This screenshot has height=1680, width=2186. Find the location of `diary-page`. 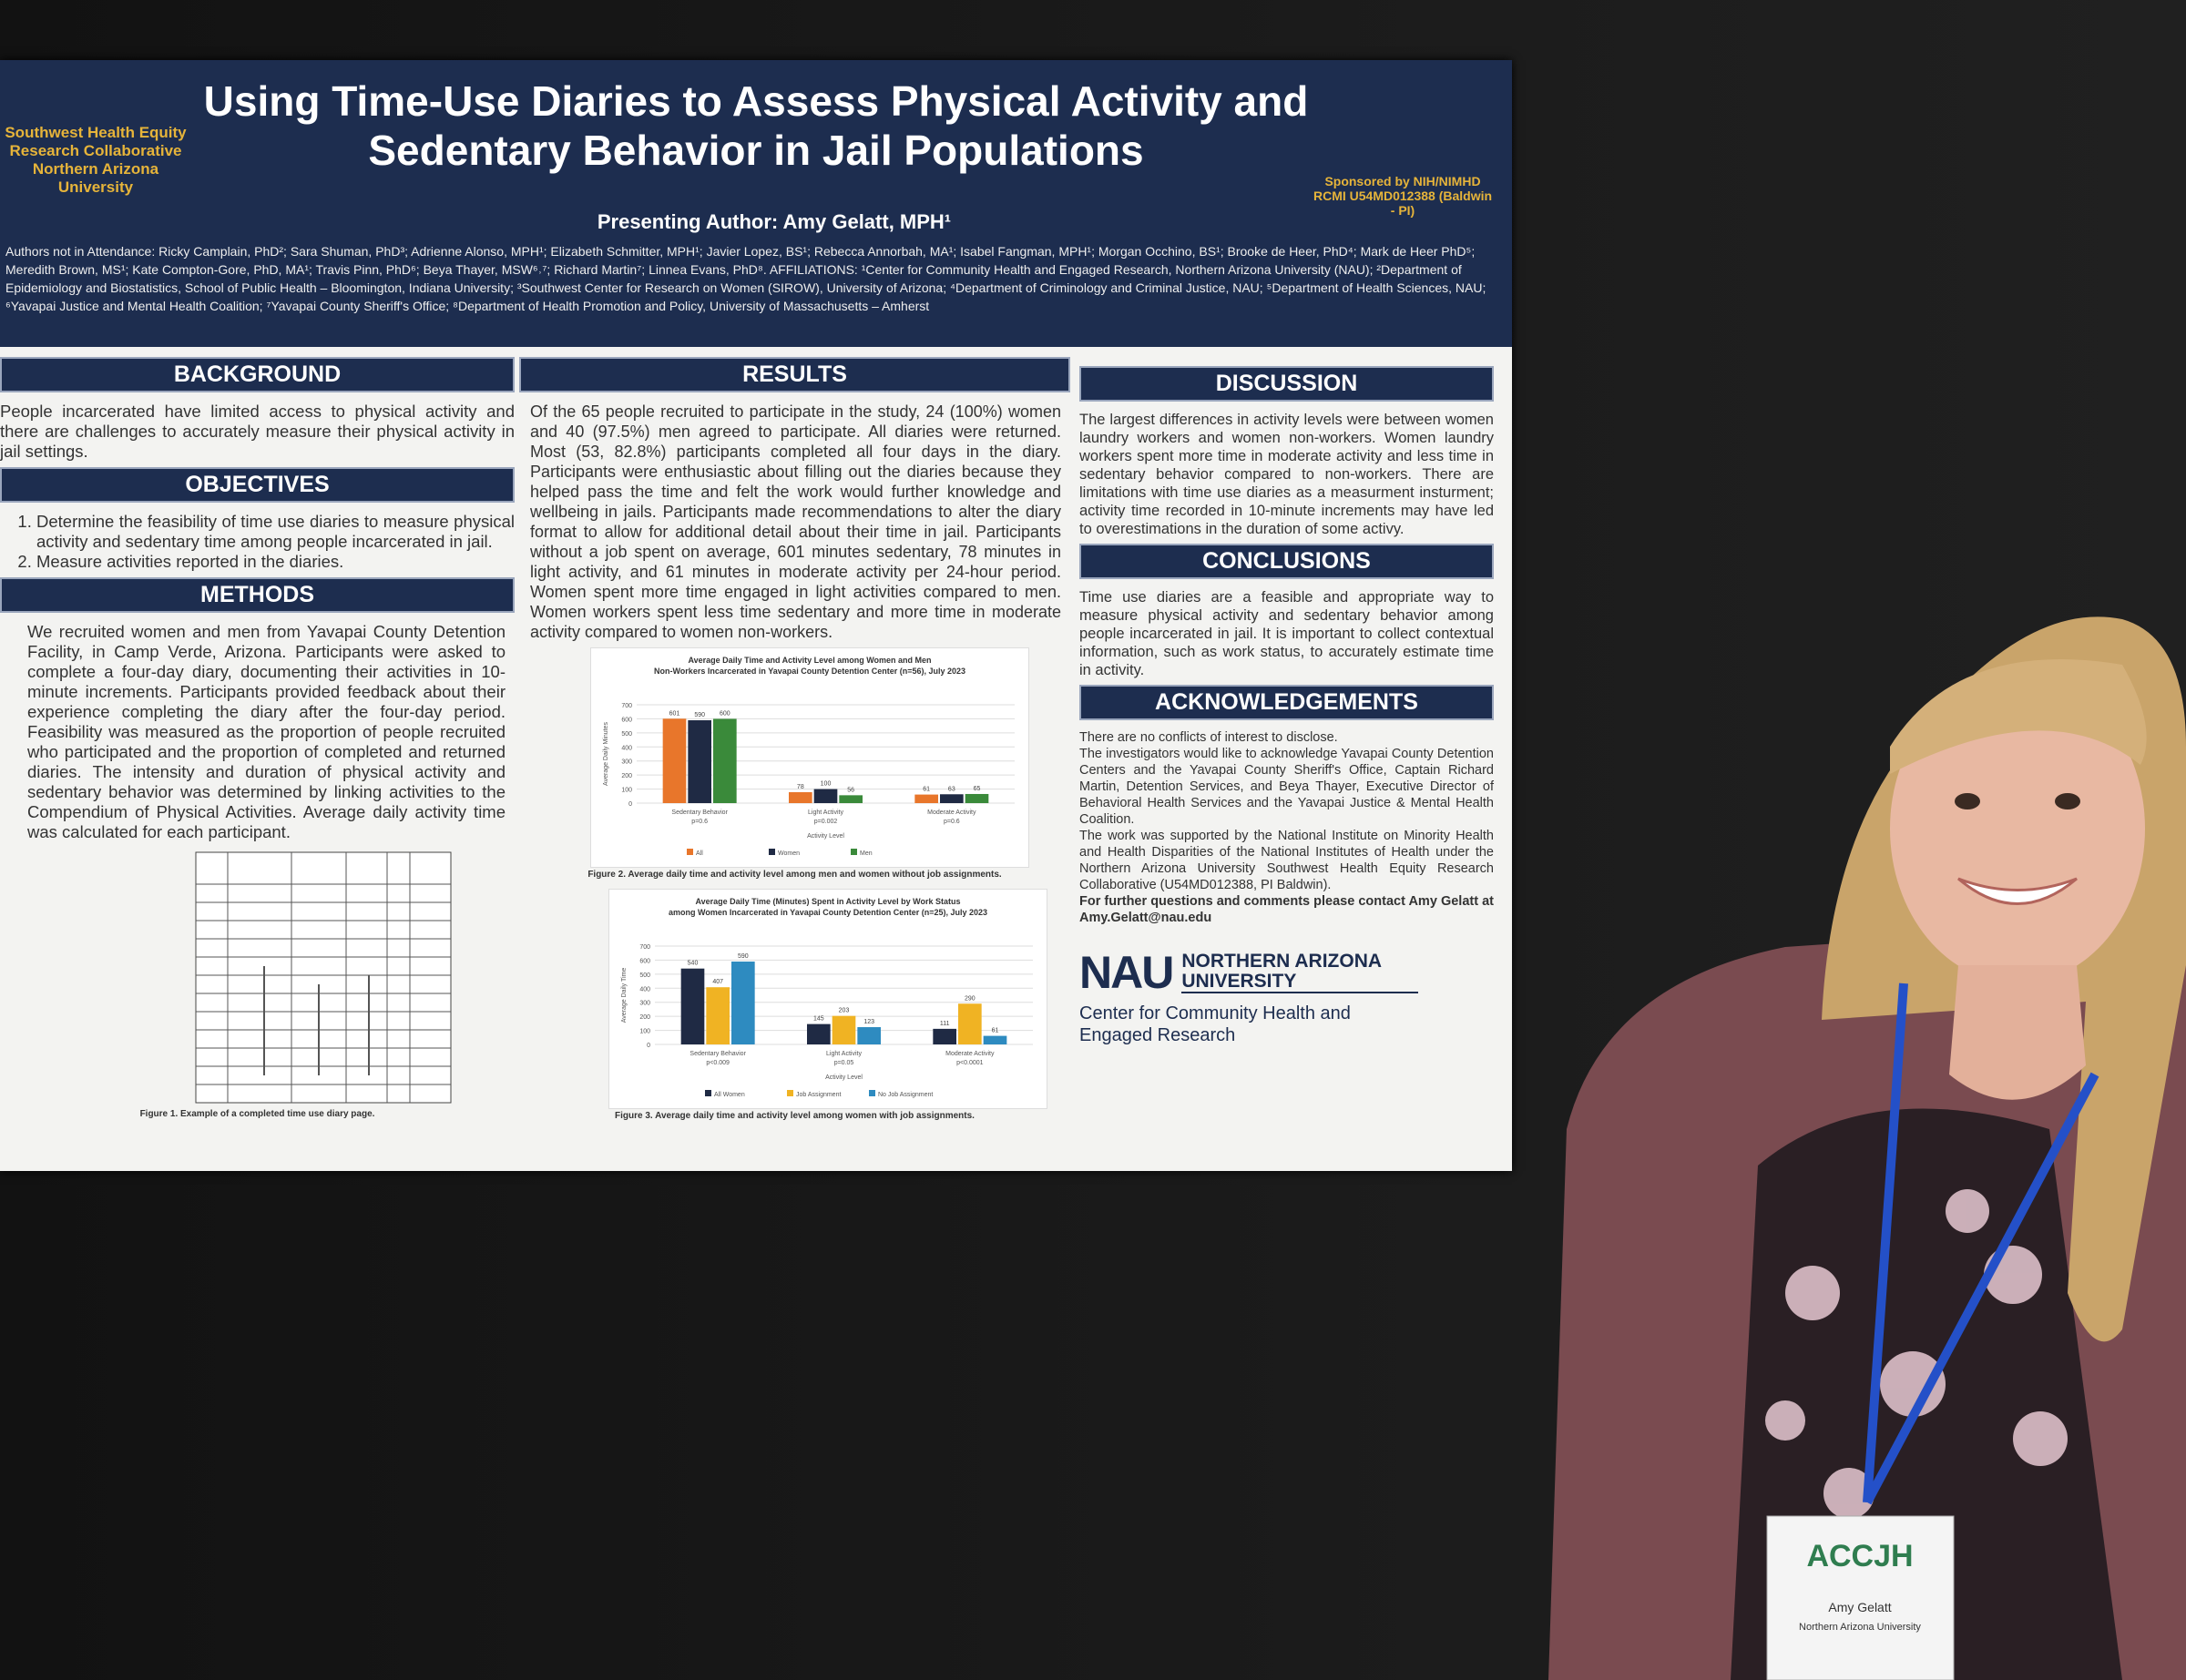

diary-page is located at coordinates (323, 978).